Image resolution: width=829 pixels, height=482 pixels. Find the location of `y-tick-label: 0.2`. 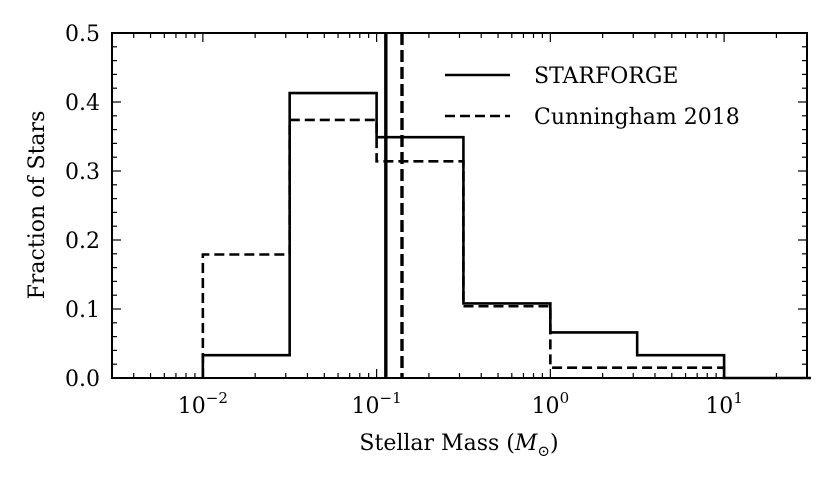

y-tick-label: 0.2 is located at coordinates (82, 241).